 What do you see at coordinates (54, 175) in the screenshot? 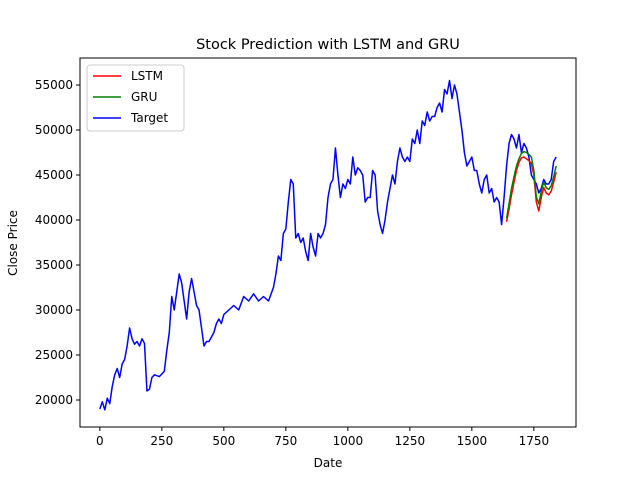
I see `y-tick-label: 45000` at bounding box center [54, 175].